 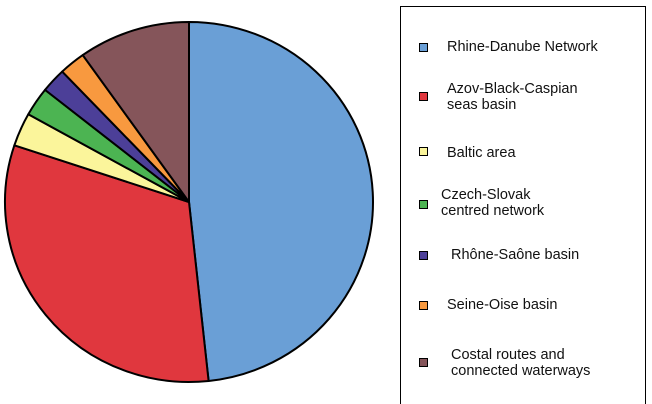 What do you see at coordinates (423, 204) in the screenshot?
I see `legend-swatch-czech-slovak` at bounding box center [423, 204].